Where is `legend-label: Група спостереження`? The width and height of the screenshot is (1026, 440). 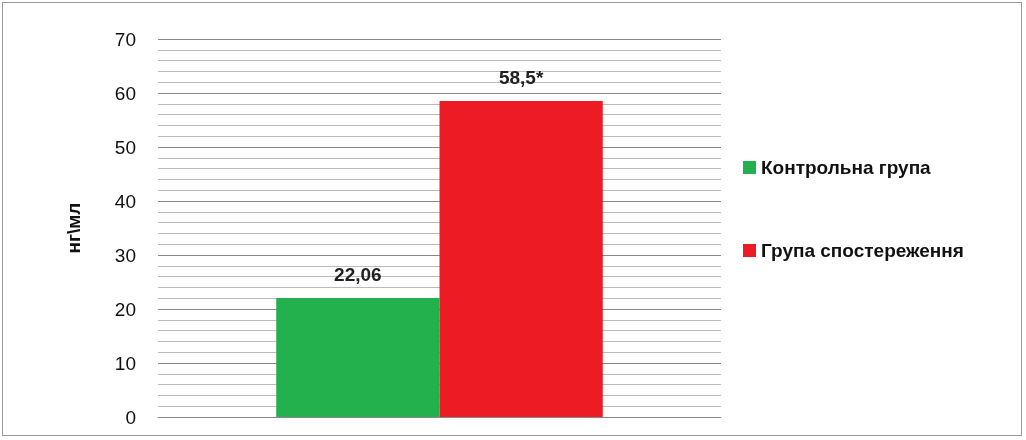 legend-label: Група спостереження is located at coordinates (862, 250).